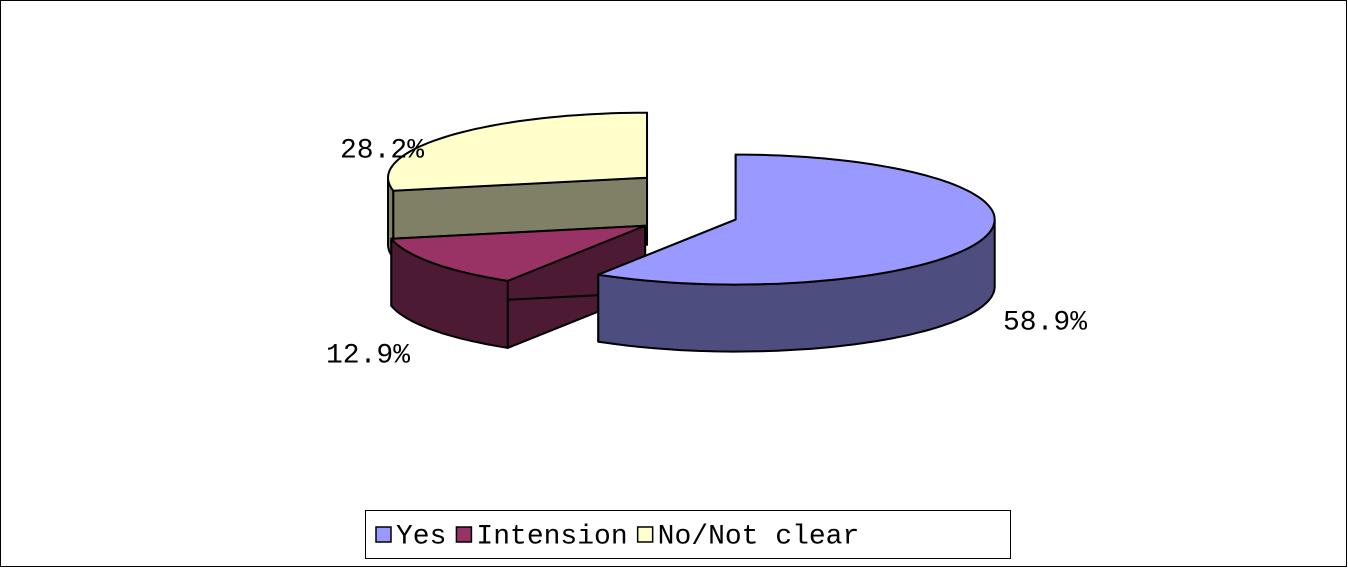 The height and width of the screenshot is (568, 1348). Describe the element at coordinates (368, 355) in the screenshot. I see `data-label: 12.9%` at that location.